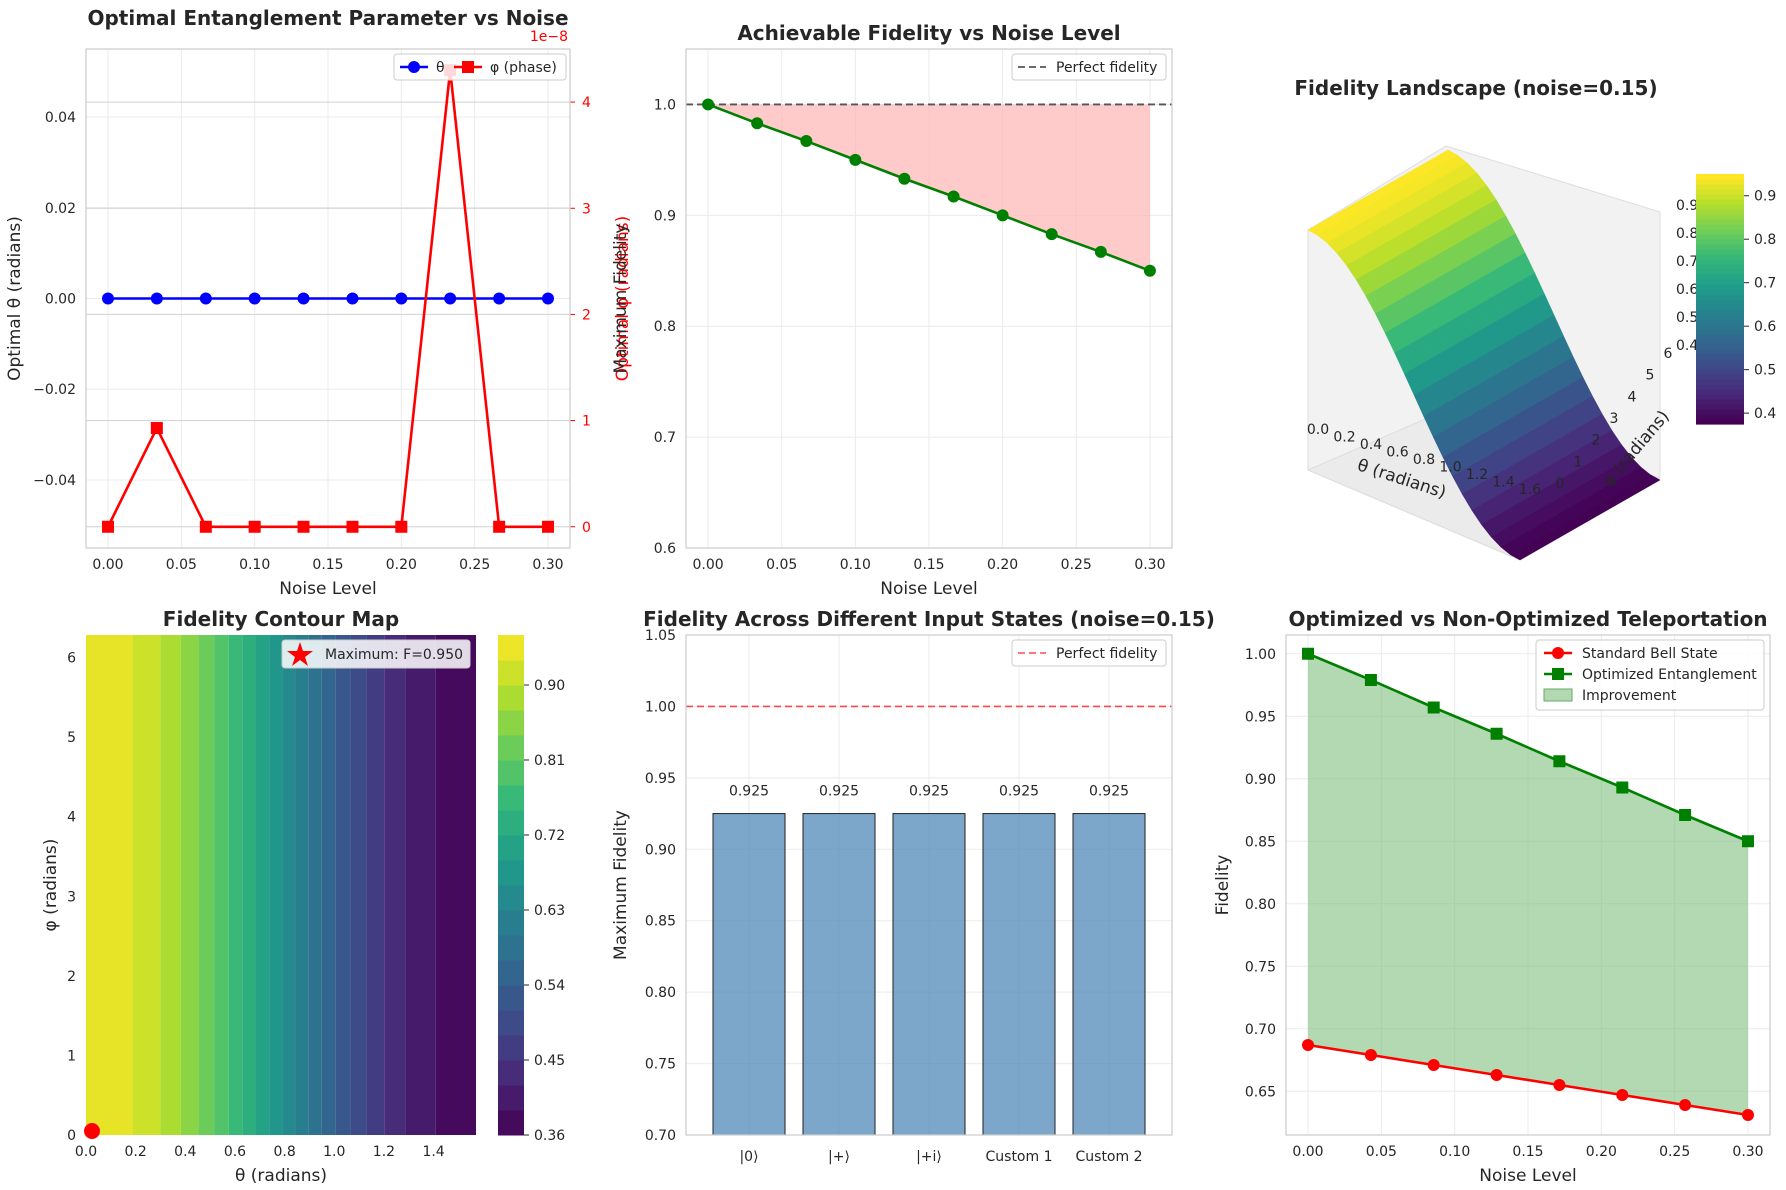 This screenshot has width=1786, height=1190. What do you see at coordinates (284, 1152) in the screenshot?
I see `x-tick-label: 0.8` at bounding box center [284, 1152].